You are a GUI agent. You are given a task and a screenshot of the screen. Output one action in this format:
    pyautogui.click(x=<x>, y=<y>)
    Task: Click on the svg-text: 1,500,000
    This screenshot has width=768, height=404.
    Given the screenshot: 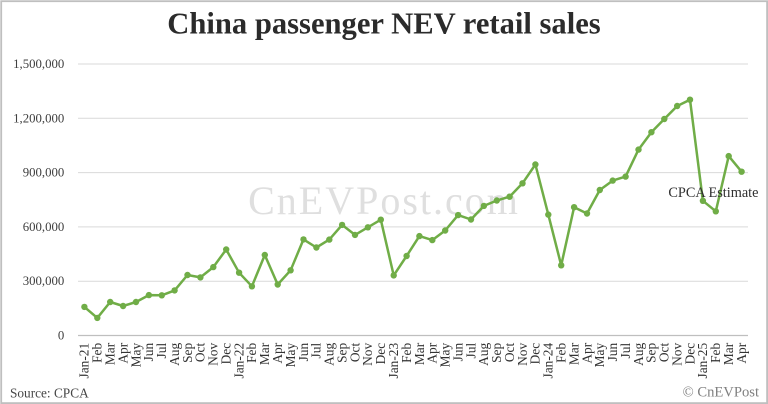 What is the action you would take?
    pyautogui.click(x=38, y=64)
    